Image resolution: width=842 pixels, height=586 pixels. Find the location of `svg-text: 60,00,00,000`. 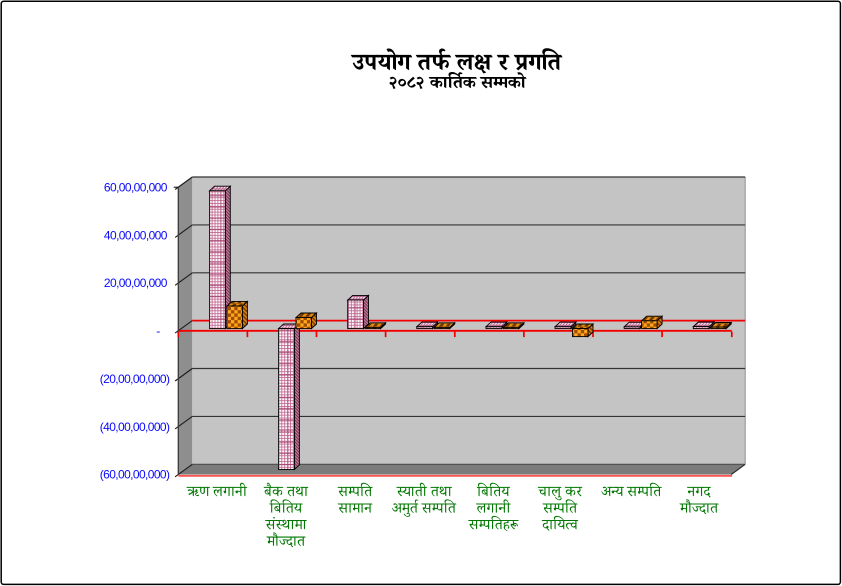

svg-text: 60,00,00,000 is located at coordinates (136, 187).